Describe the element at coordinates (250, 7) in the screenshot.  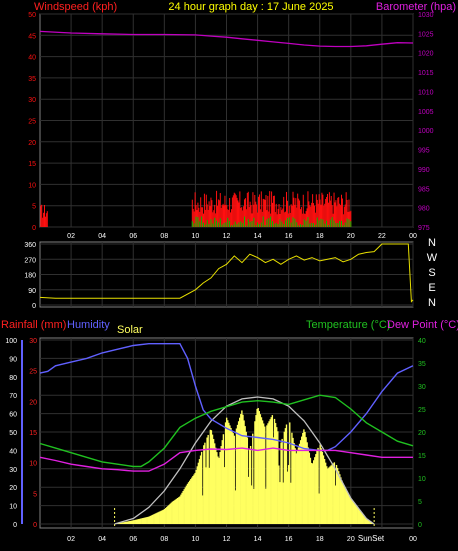
I see `chart-title: 24 hour graph day : 17 June 2025` at that location.